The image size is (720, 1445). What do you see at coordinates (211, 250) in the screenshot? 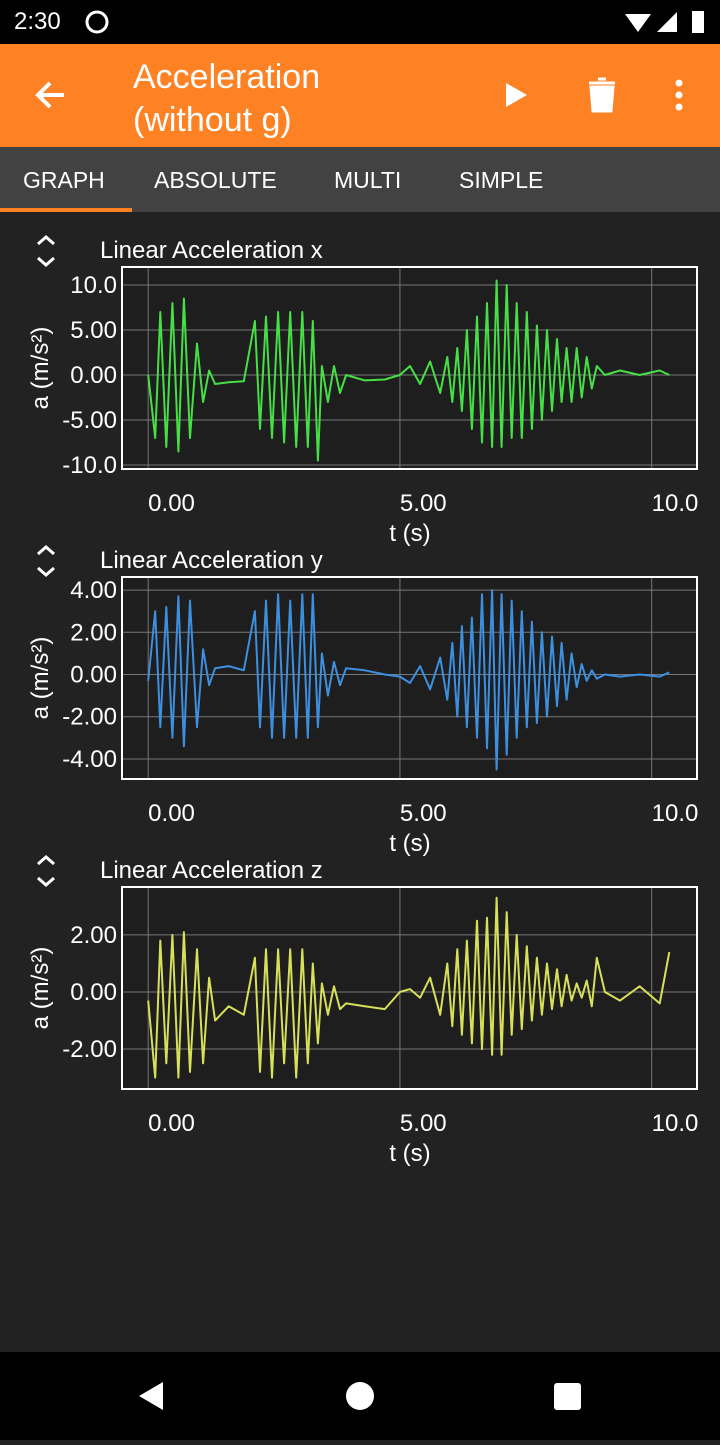
I see `chart-title: Linear Acceleration x` at bounding box center [211, 250].